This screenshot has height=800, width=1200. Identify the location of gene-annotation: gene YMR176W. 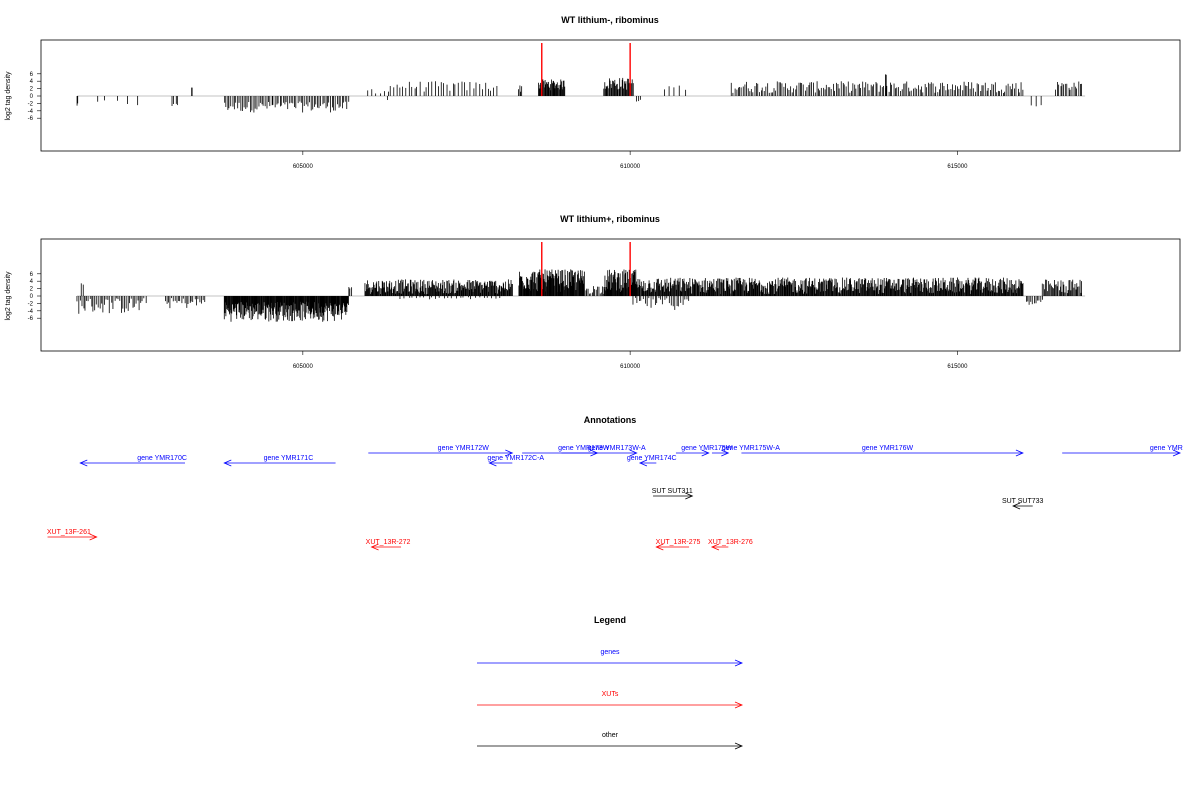
(882, 451).